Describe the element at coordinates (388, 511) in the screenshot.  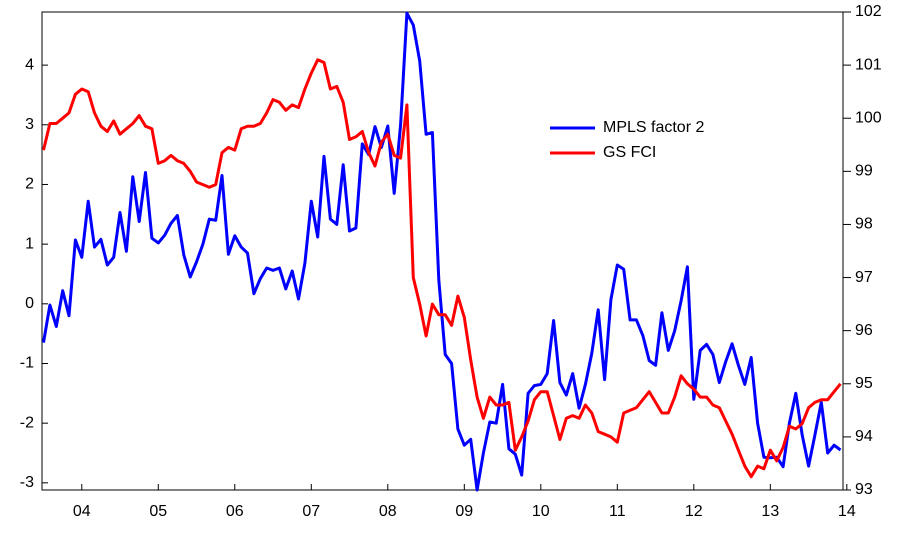
I see `x-tick-label: 08` at that location.